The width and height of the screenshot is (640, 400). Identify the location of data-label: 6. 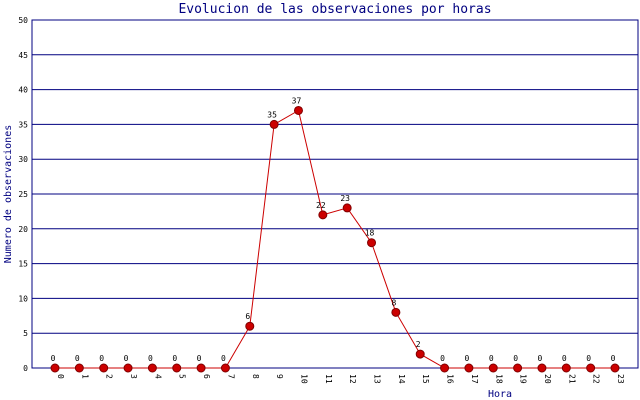
(247, 316).